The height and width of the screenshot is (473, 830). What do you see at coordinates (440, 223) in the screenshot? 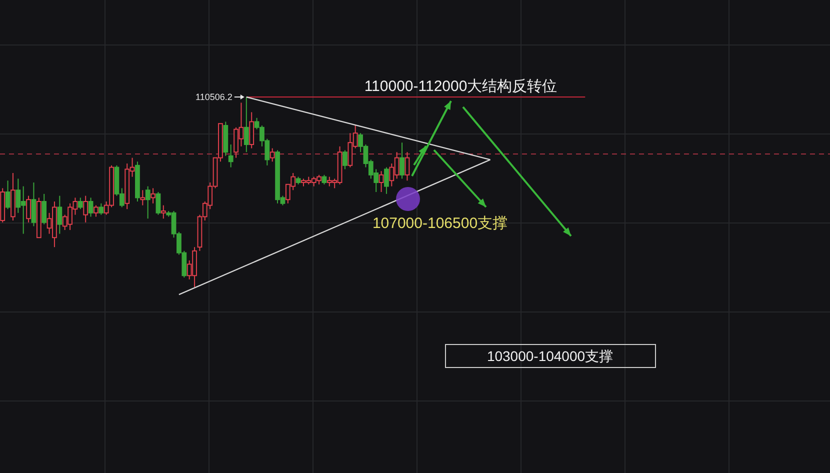
I see `annotation: 107000-106500支撑` at bounding box center [440, 223].